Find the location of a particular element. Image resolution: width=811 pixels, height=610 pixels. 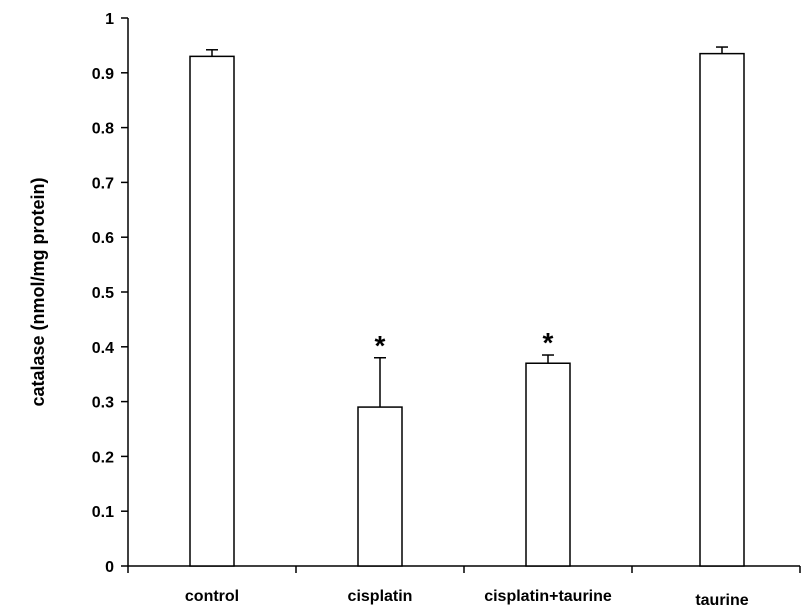

x-tick-label: cisplatin is located at coordinates (380, 596).